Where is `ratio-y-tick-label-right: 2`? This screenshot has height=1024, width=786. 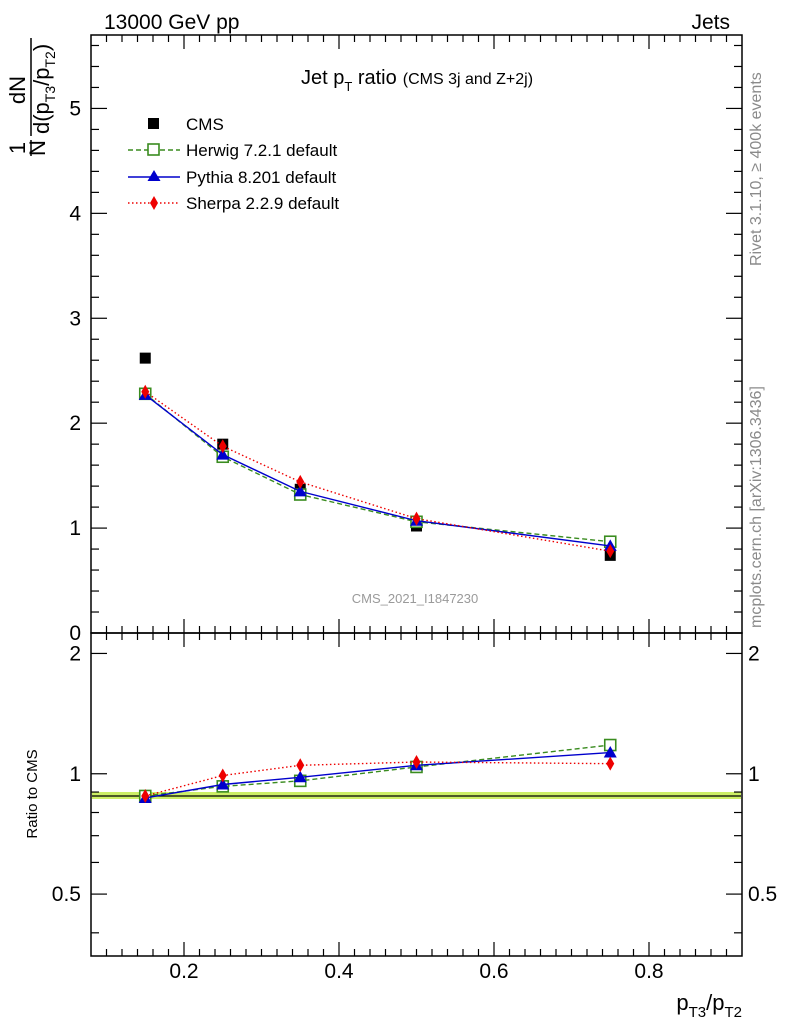
ratio-y-tick-label-right: 2 is located at coordinates (754, 653).